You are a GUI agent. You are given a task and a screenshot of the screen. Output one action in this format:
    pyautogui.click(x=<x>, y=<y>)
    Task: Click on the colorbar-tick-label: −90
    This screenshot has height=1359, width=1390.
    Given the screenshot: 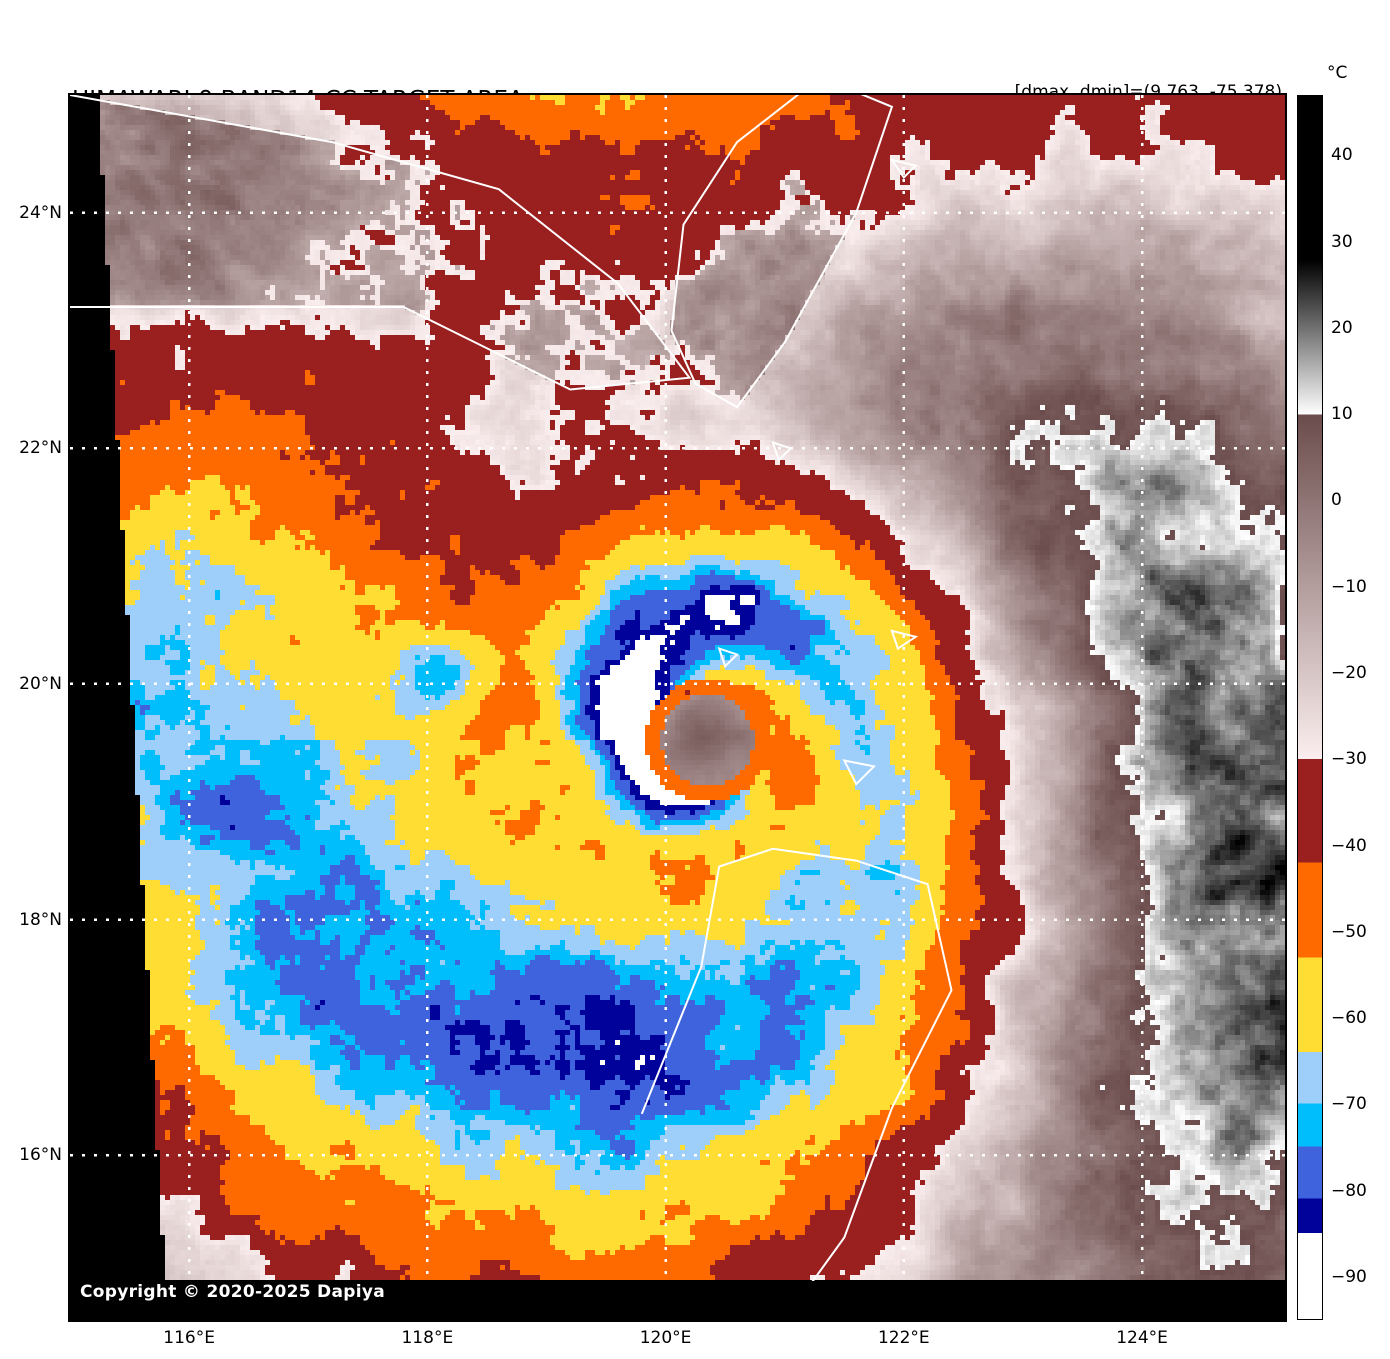 What is the action you would take?
    pyautogui.click(x=1349, y=1277)
    